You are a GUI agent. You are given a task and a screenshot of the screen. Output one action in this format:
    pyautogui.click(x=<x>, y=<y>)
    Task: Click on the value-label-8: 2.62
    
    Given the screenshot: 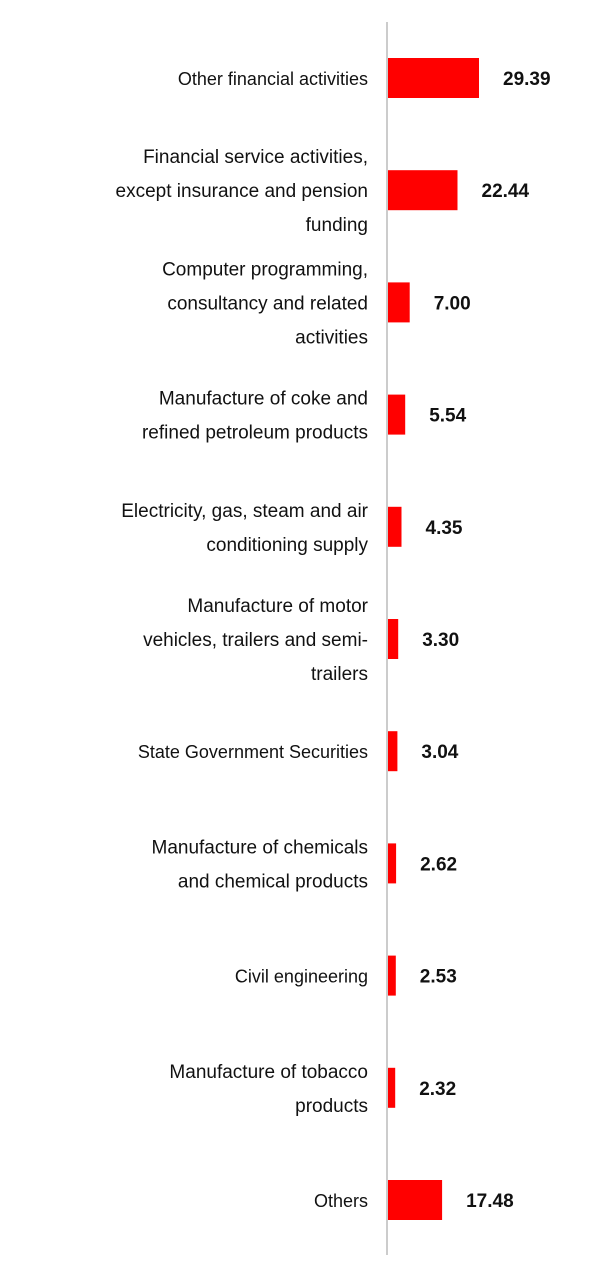 What is the action you would take?
    pyautogui.click(x=438, y=864)
    